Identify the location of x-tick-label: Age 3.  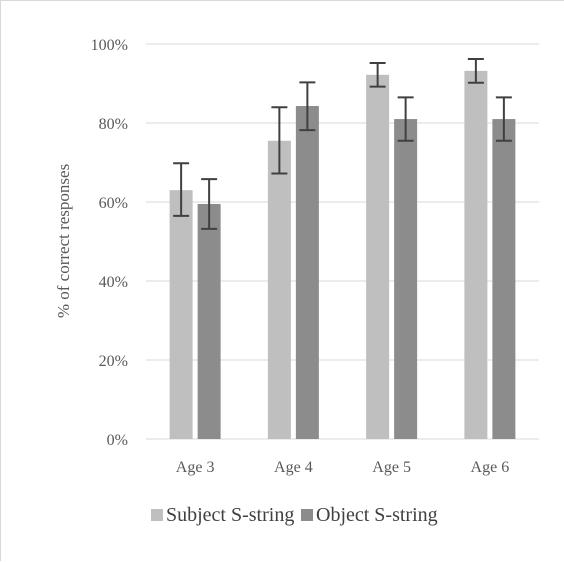
(195, 467).